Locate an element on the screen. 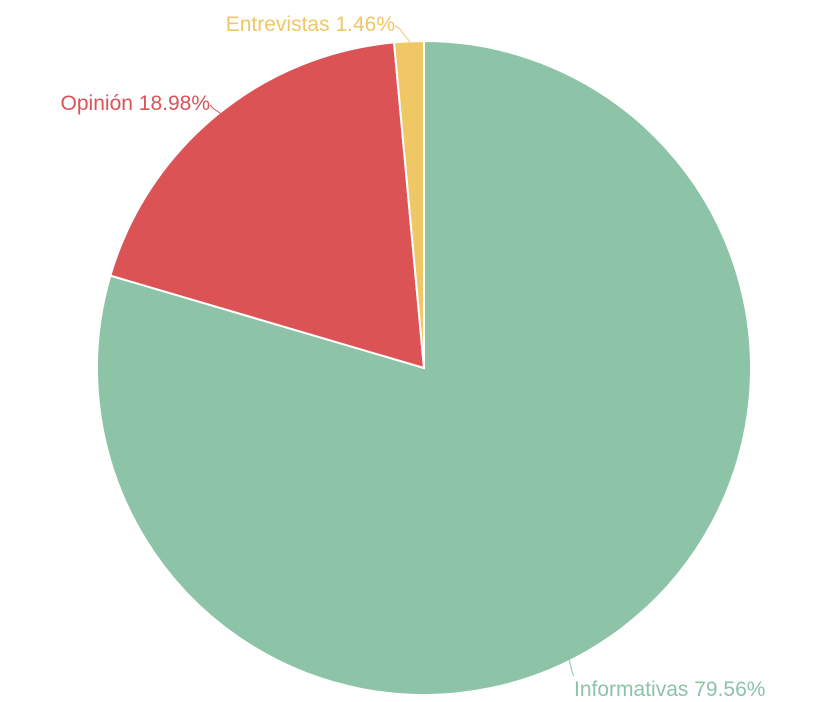 The image size is (832, 702). slice-label-entrevistas: Entrevistas 1.46% is located at coordinates (310, 24).